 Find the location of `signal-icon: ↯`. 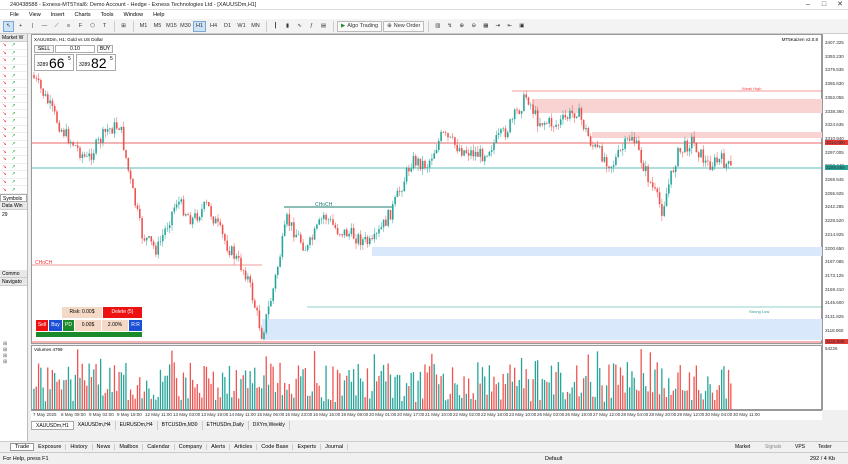

signal-icon: ↯ is located at coordinates (450, 26).